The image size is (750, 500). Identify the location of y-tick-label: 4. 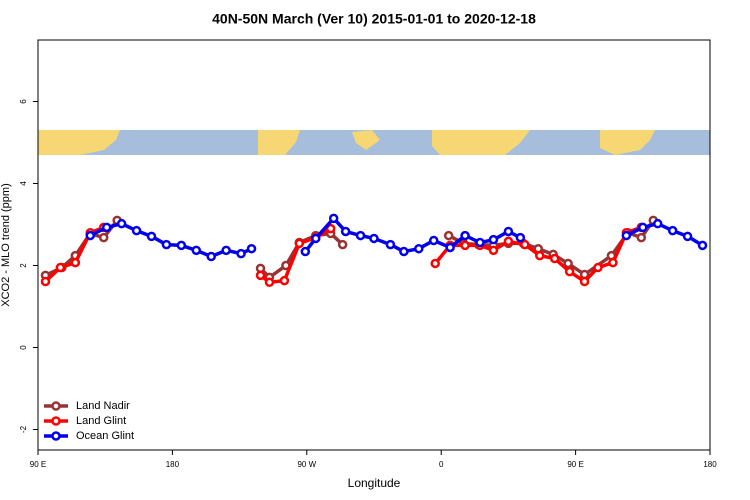
(23, 183).